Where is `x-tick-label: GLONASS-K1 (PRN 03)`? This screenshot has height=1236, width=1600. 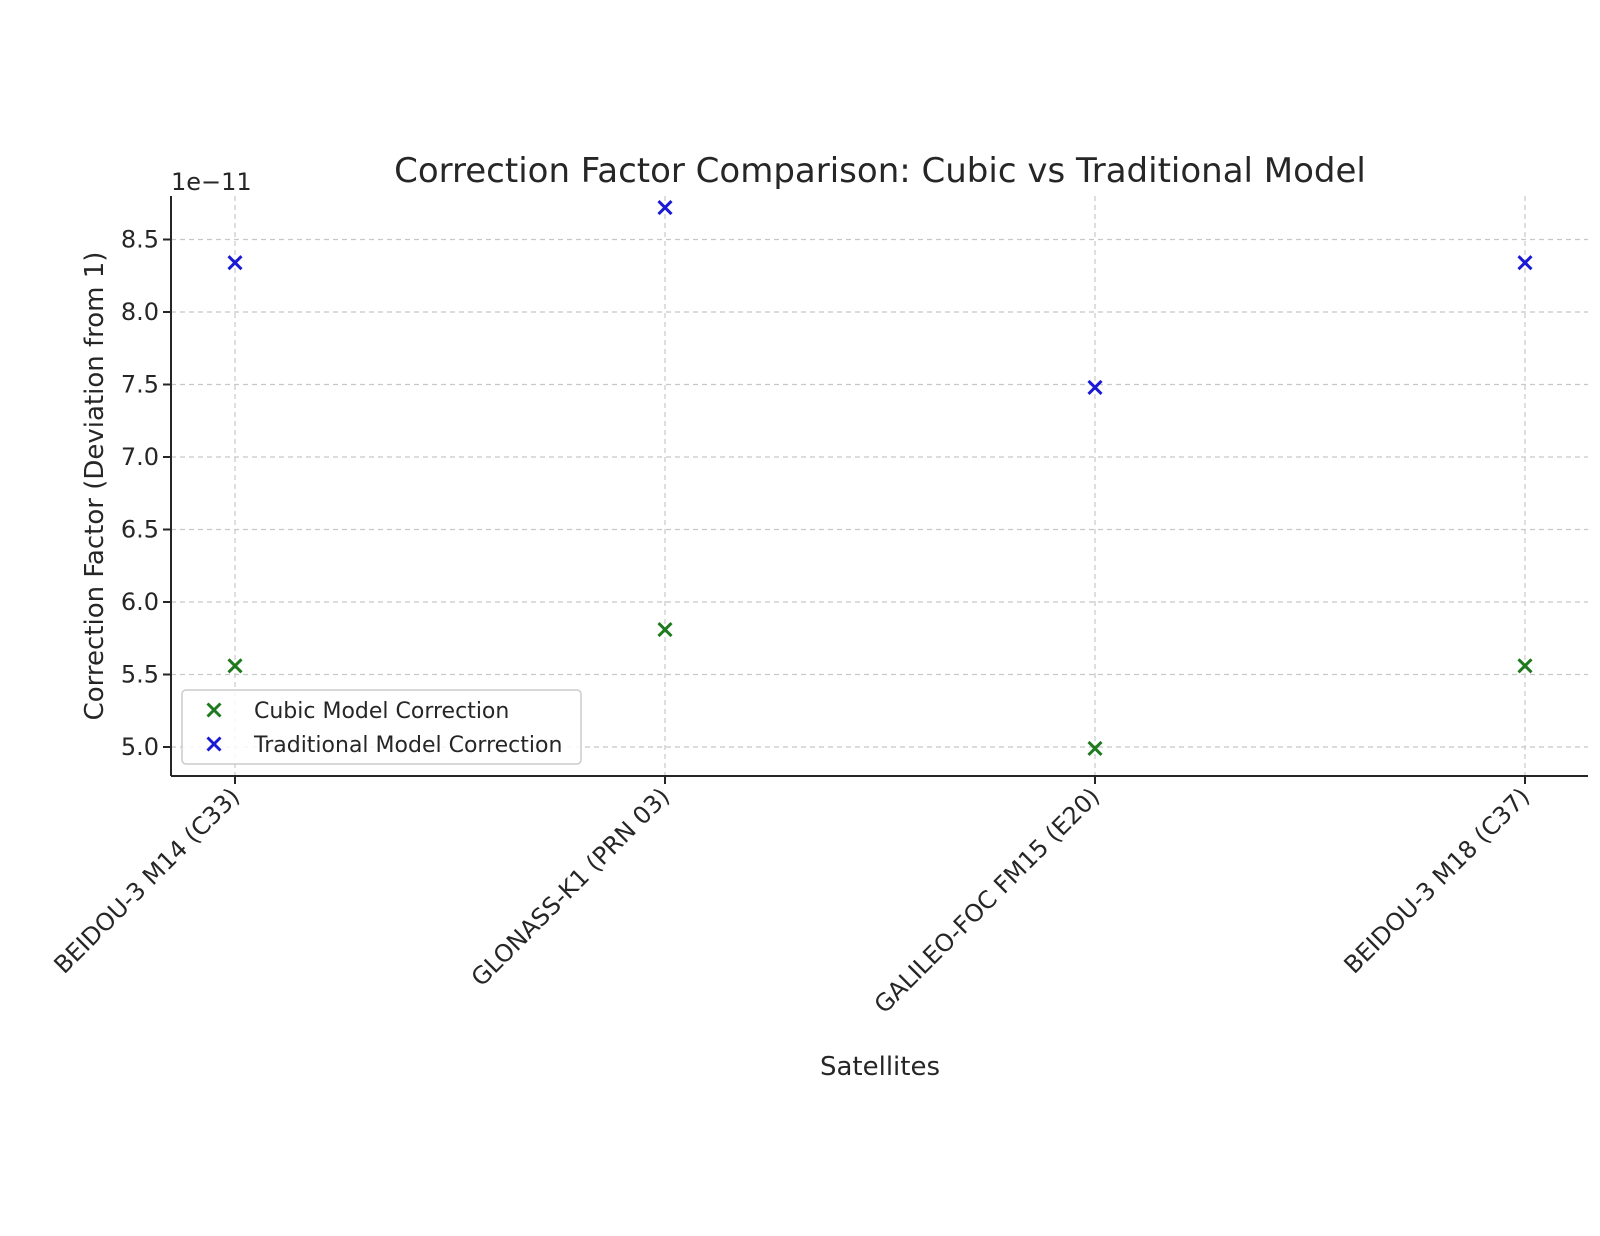
x-tick-label: GLONASS-K1 (PRN 03) is located at coordinates (570, 886).